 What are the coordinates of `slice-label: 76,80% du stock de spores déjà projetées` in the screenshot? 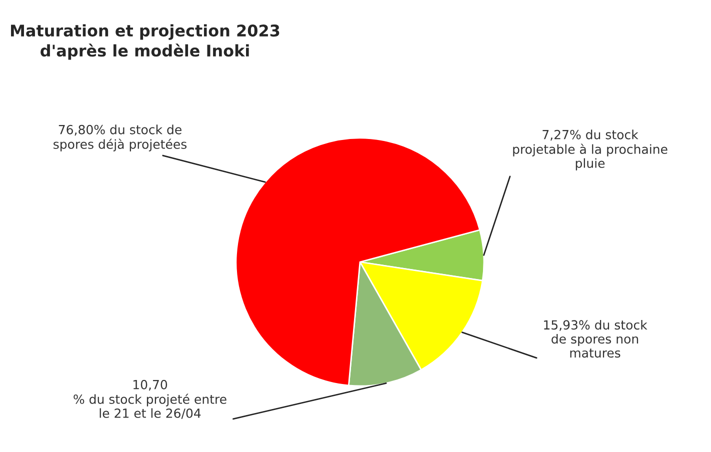 It's located at (120, 138).